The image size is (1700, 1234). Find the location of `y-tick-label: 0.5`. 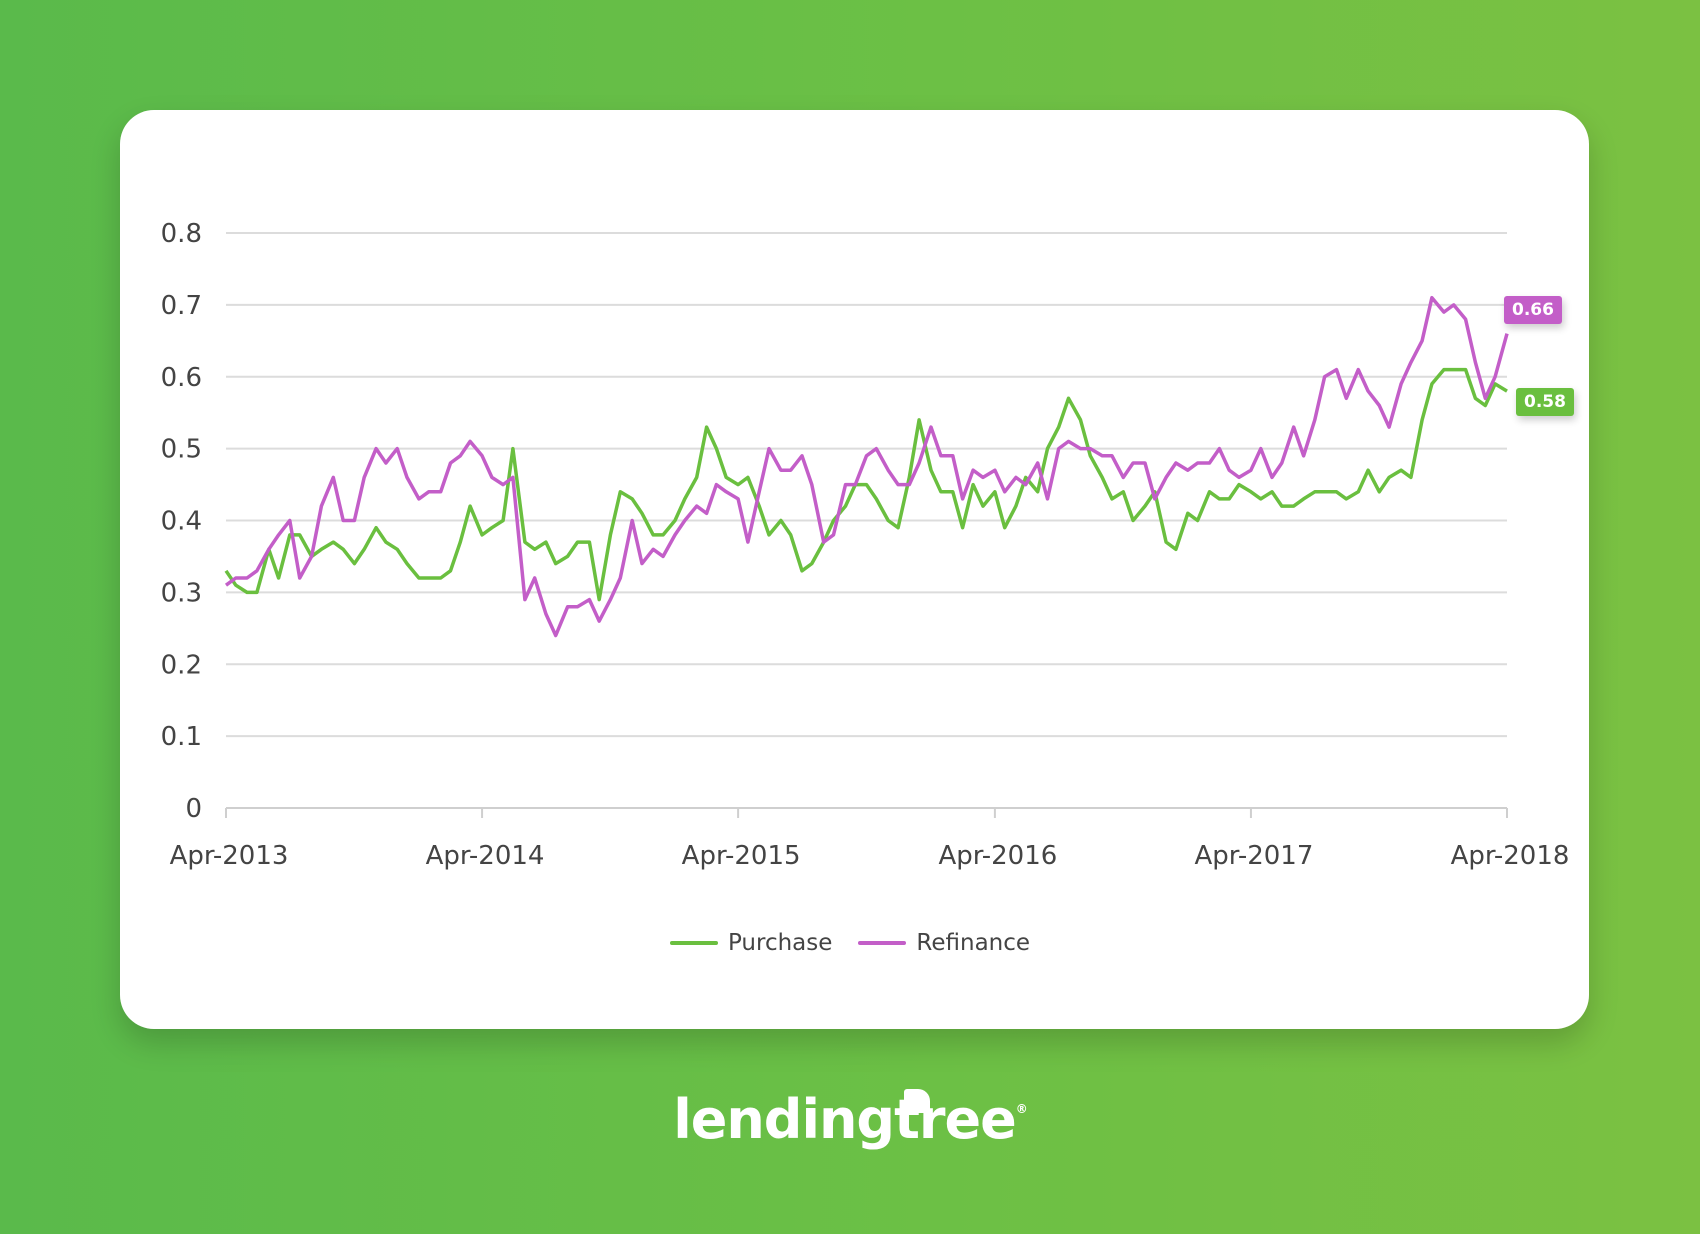

y-tick-label: 0.5 is located at coordinates (181, 450).